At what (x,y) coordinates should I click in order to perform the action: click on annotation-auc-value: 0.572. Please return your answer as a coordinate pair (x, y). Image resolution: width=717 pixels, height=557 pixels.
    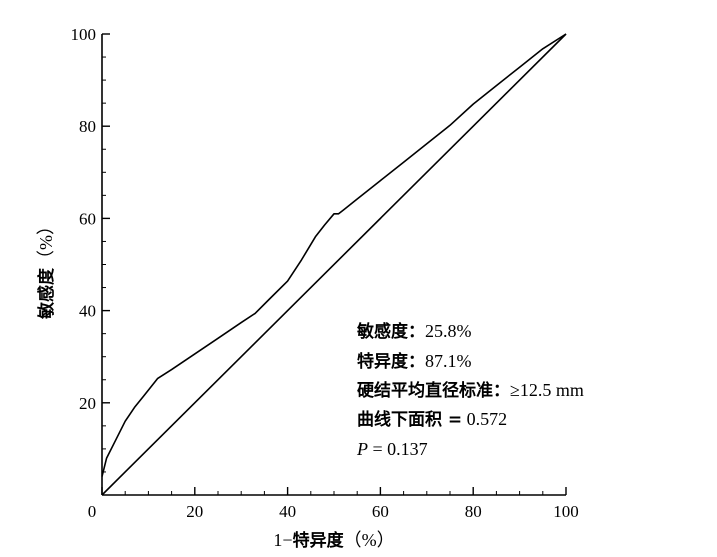
    Looking at the image, I should click on (484, 419).